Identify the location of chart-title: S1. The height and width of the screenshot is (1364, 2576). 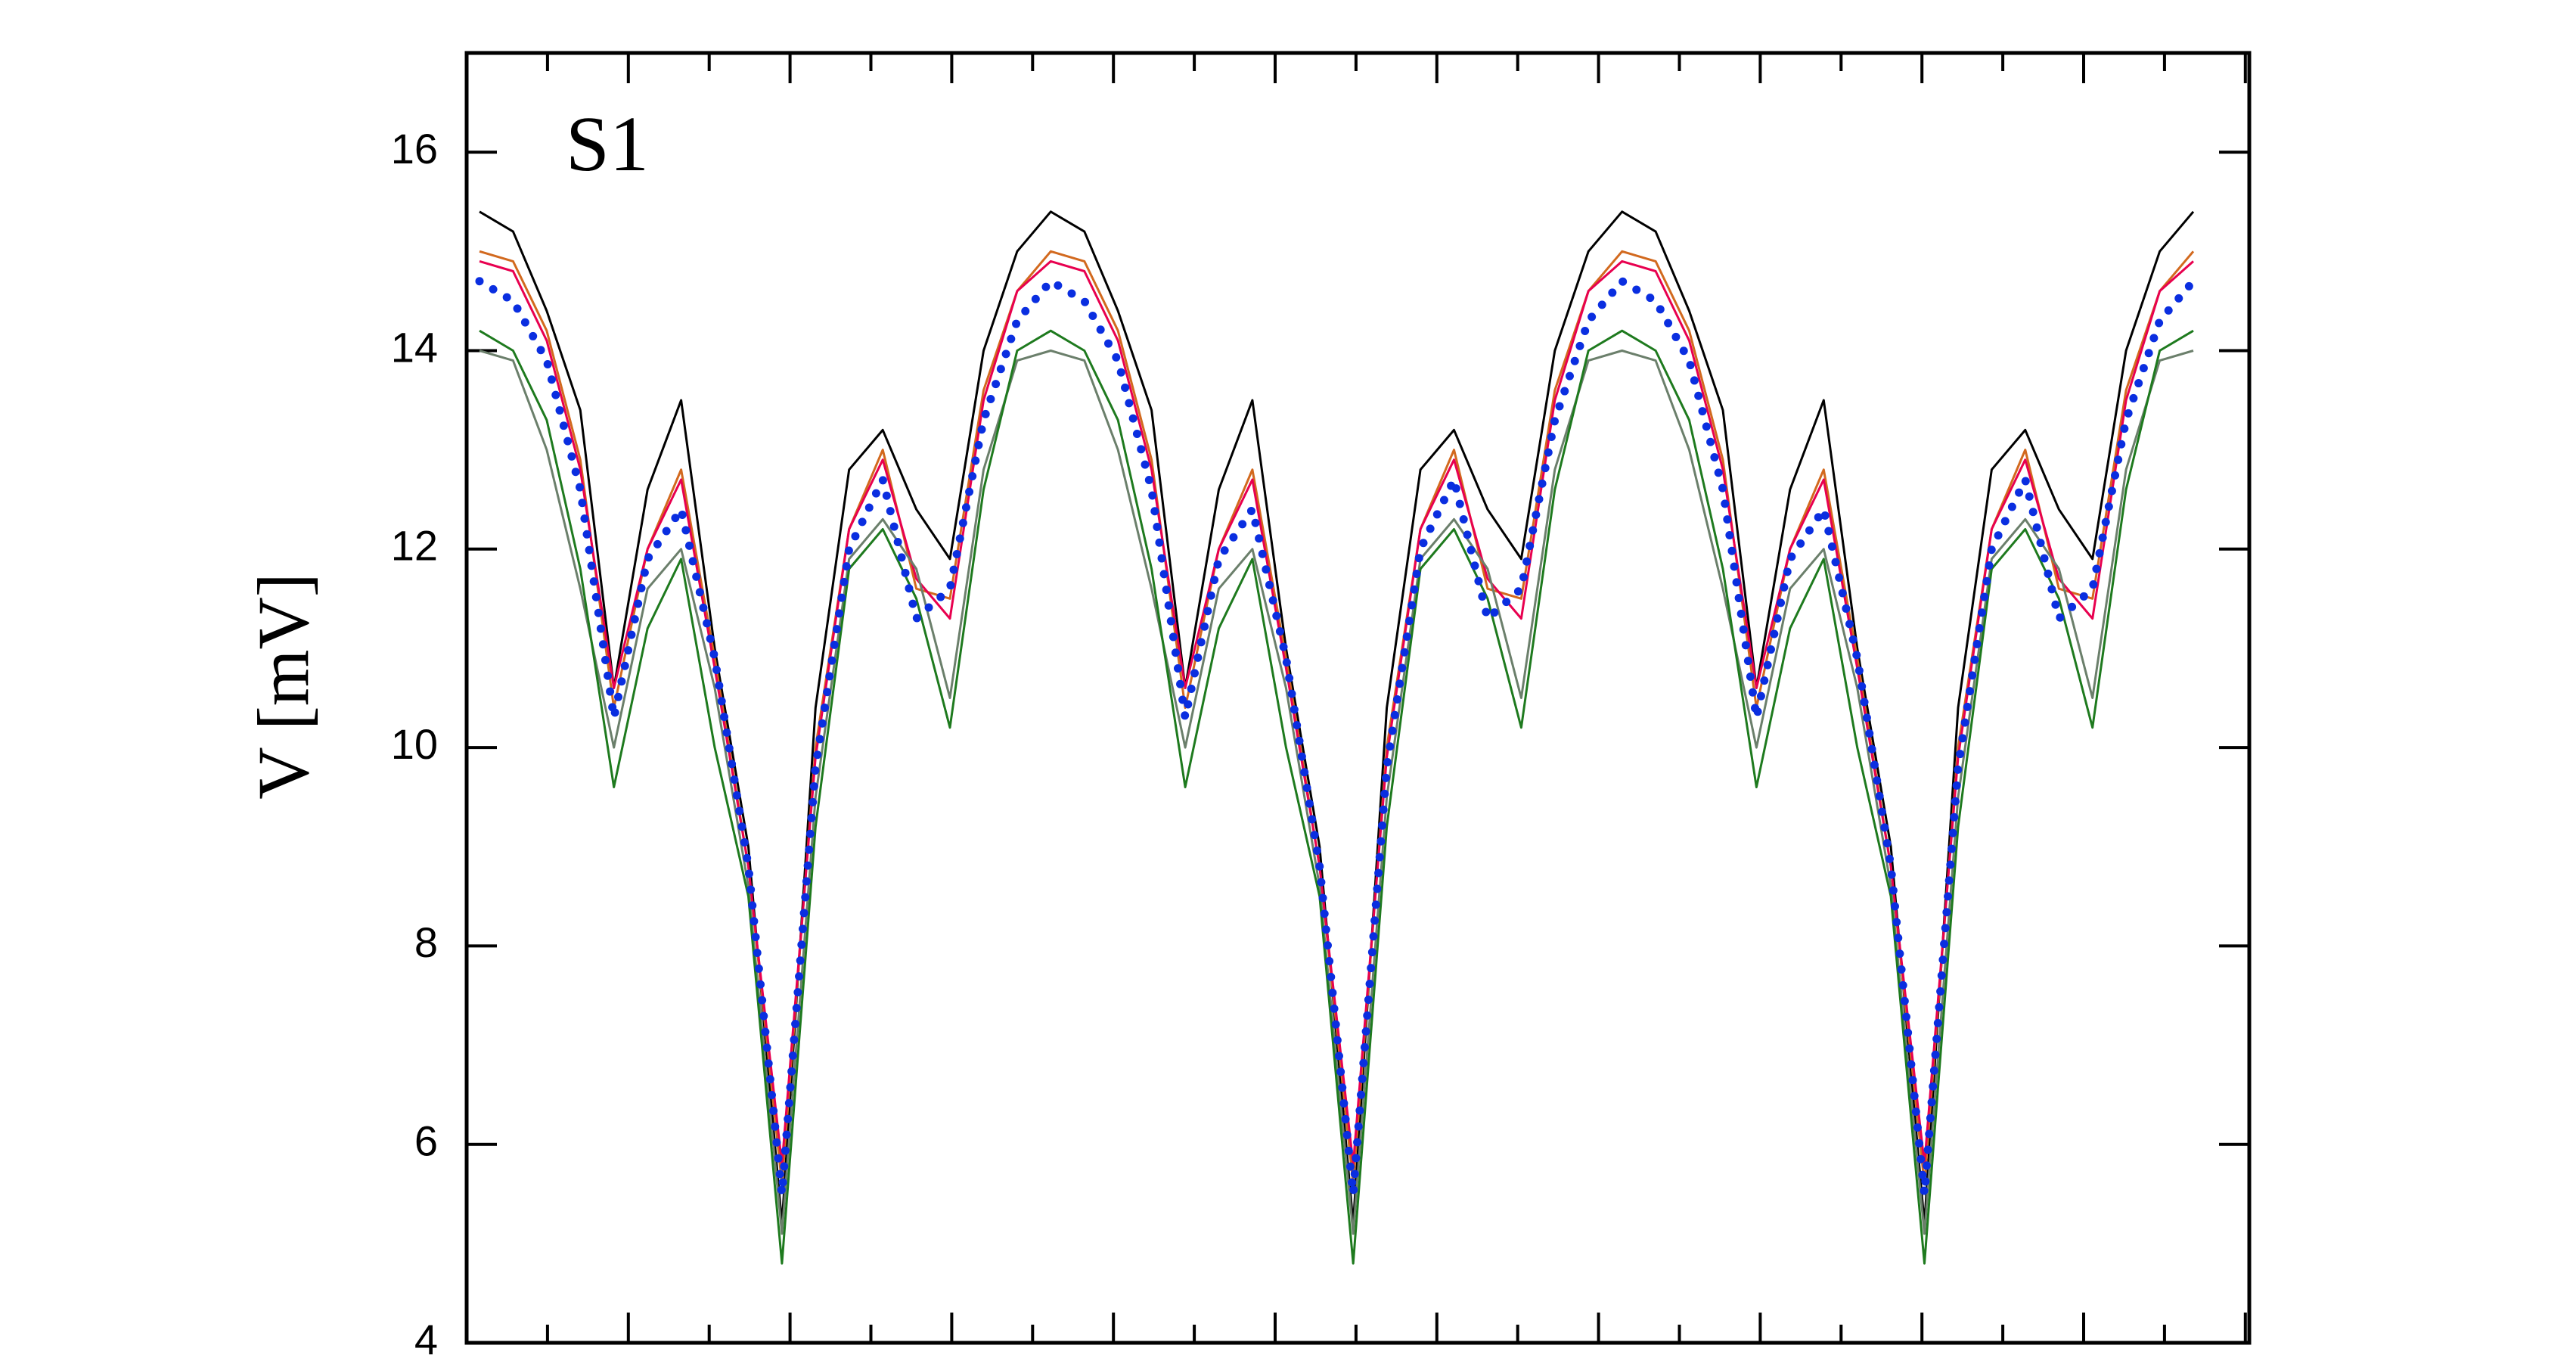
(607, 144).